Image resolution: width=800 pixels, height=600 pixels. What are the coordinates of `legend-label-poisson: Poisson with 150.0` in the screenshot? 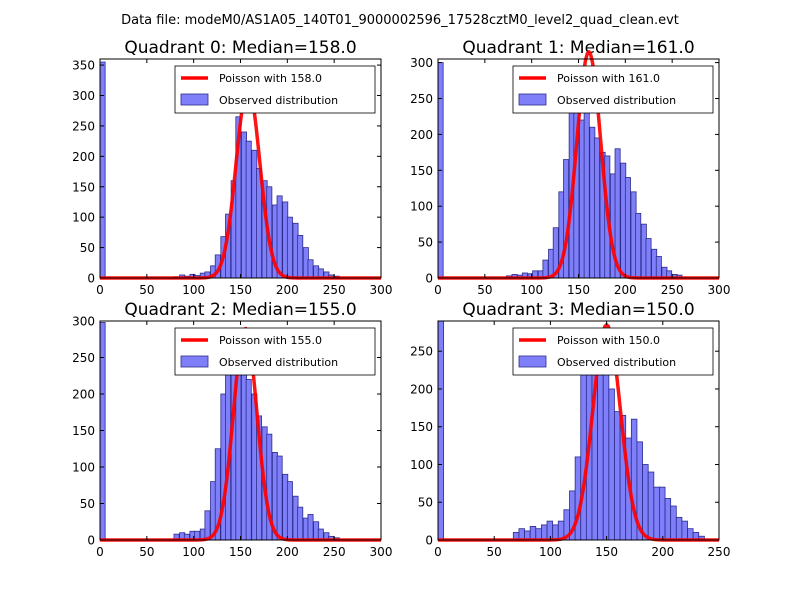 It's located at (608, 340).